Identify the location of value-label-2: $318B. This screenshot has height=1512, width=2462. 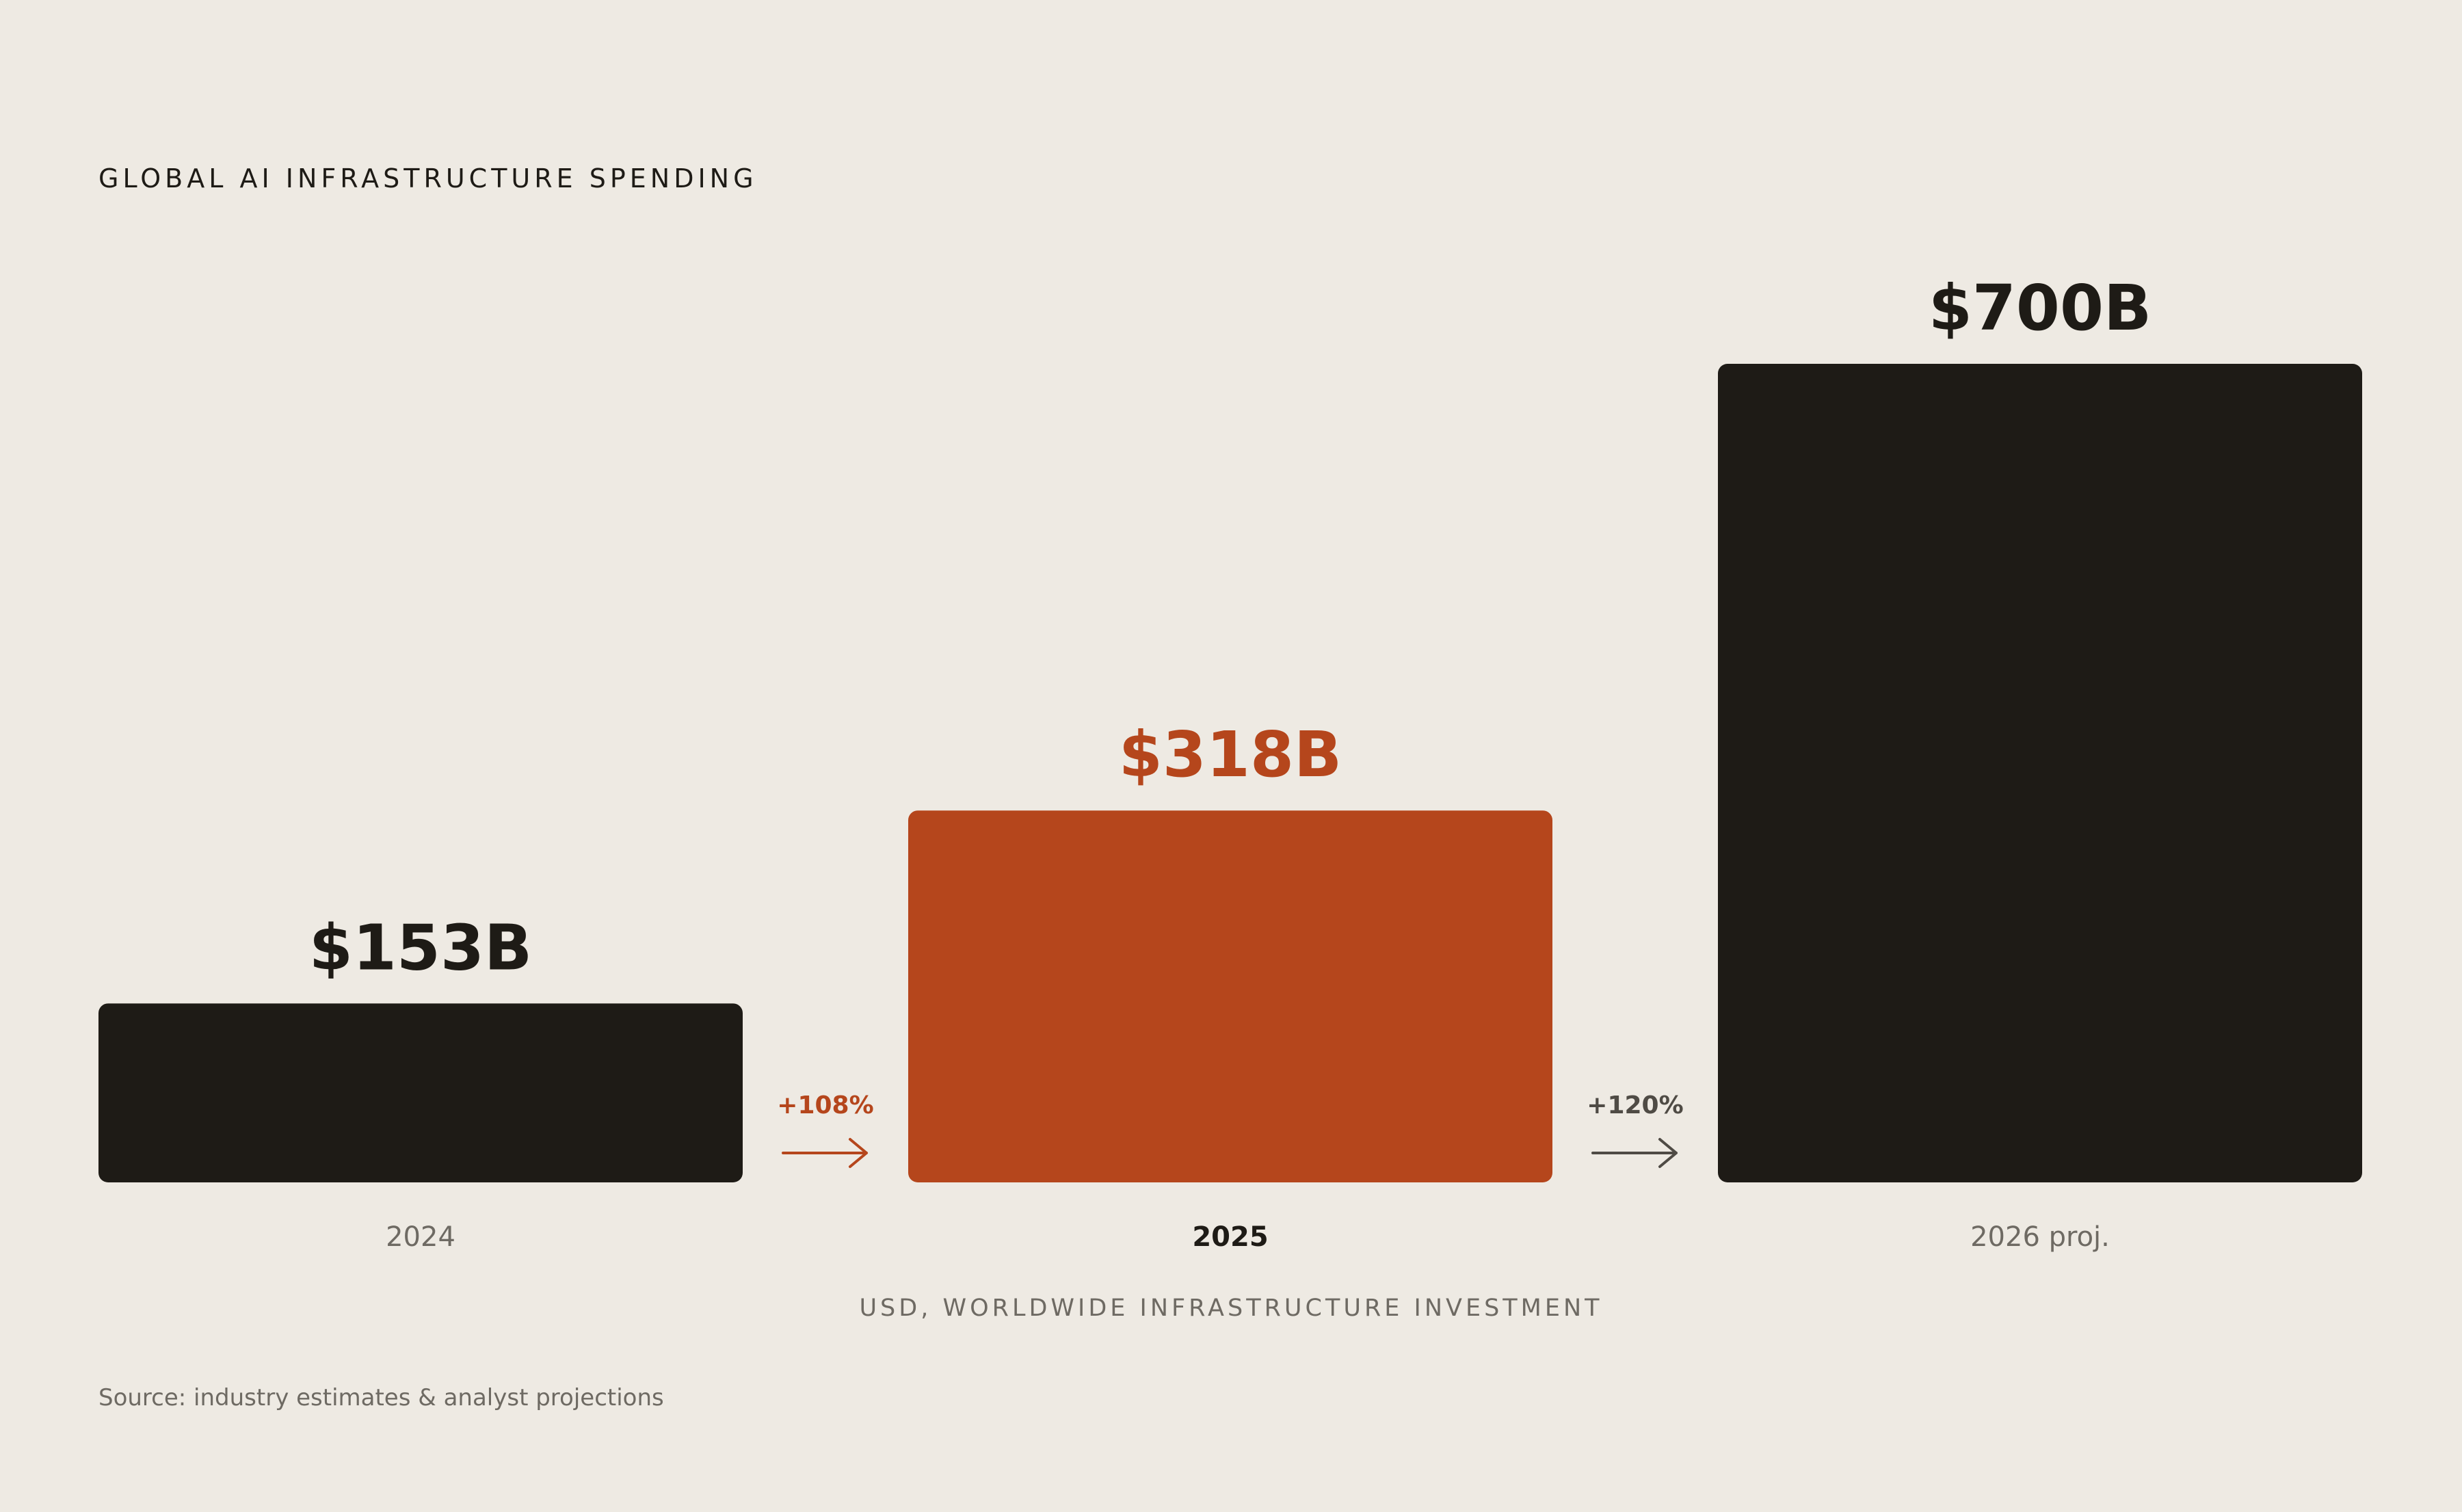
(1230, 754).